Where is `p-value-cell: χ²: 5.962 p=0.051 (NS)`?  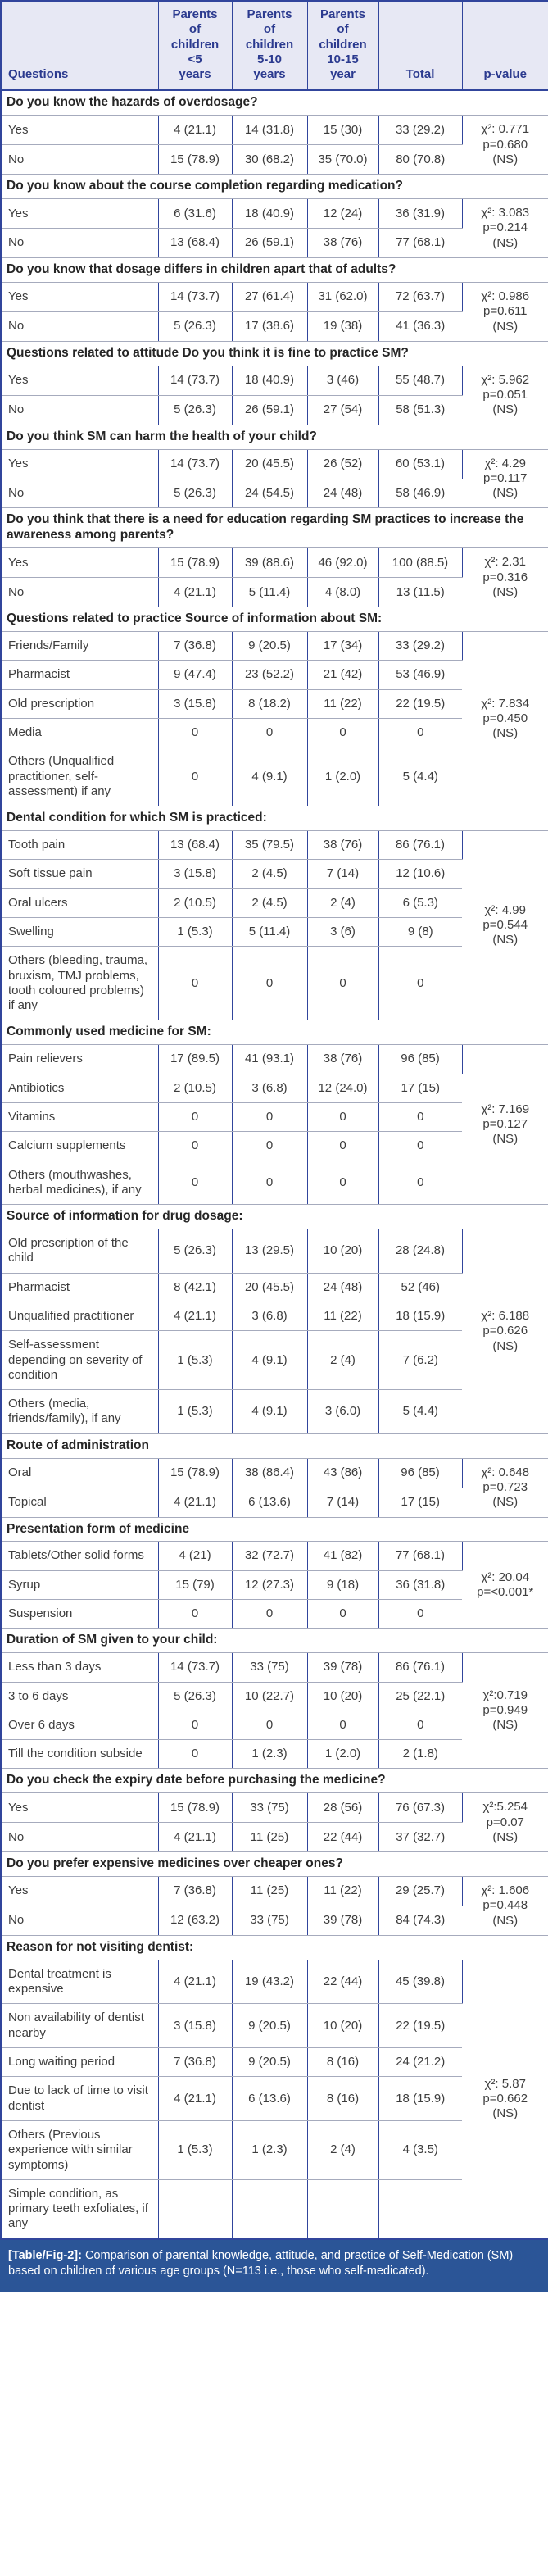 p-value-cell: χ²: 5.962 p=0.051 (NS) is located at coordinates (505, 395).